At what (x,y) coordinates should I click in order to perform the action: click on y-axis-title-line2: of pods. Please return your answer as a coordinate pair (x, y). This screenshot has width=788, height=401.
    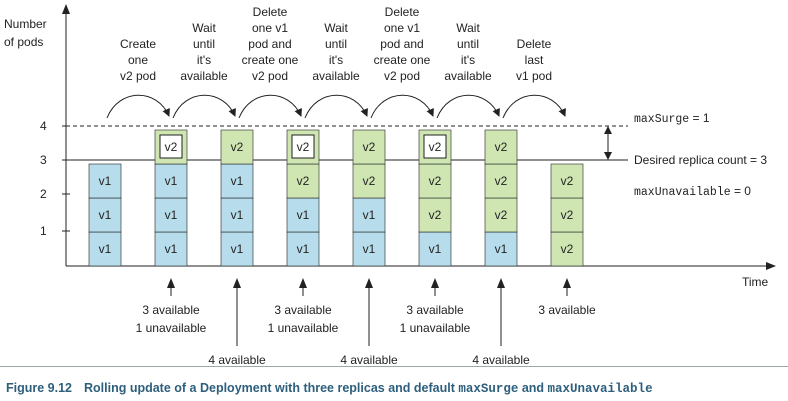
    Looking at the image, I should click on (23, 42).